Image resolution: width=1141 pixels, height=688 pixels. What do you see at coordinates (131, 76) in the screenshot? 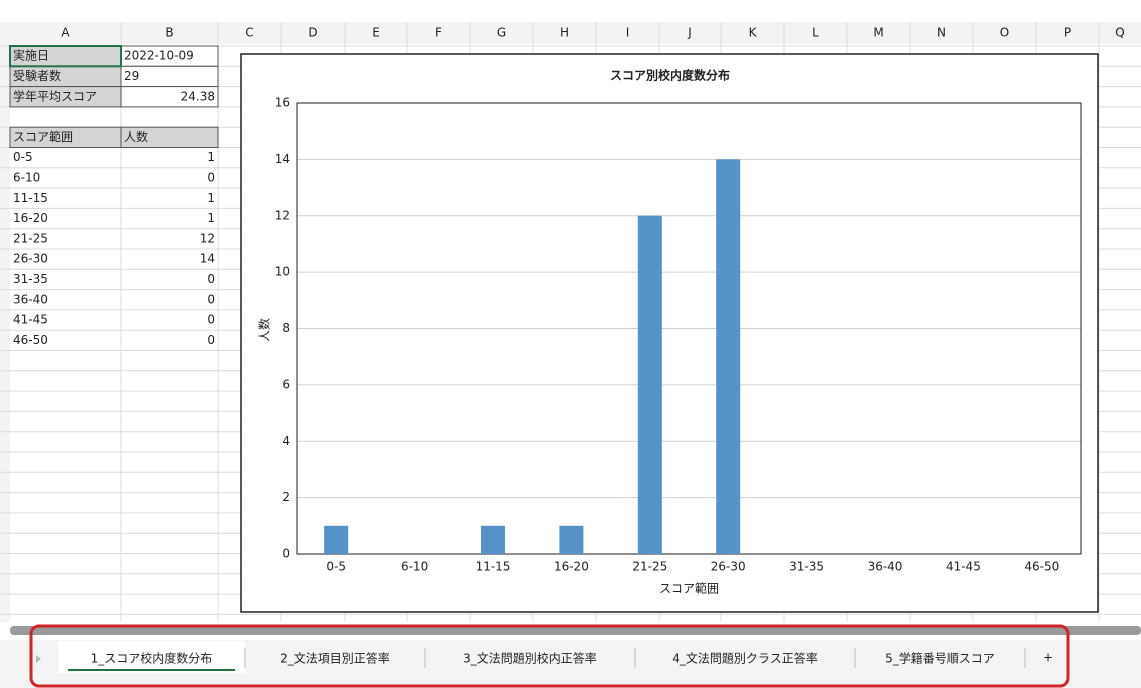
I see `cell-value: 29` at bounding box center [131, 76].